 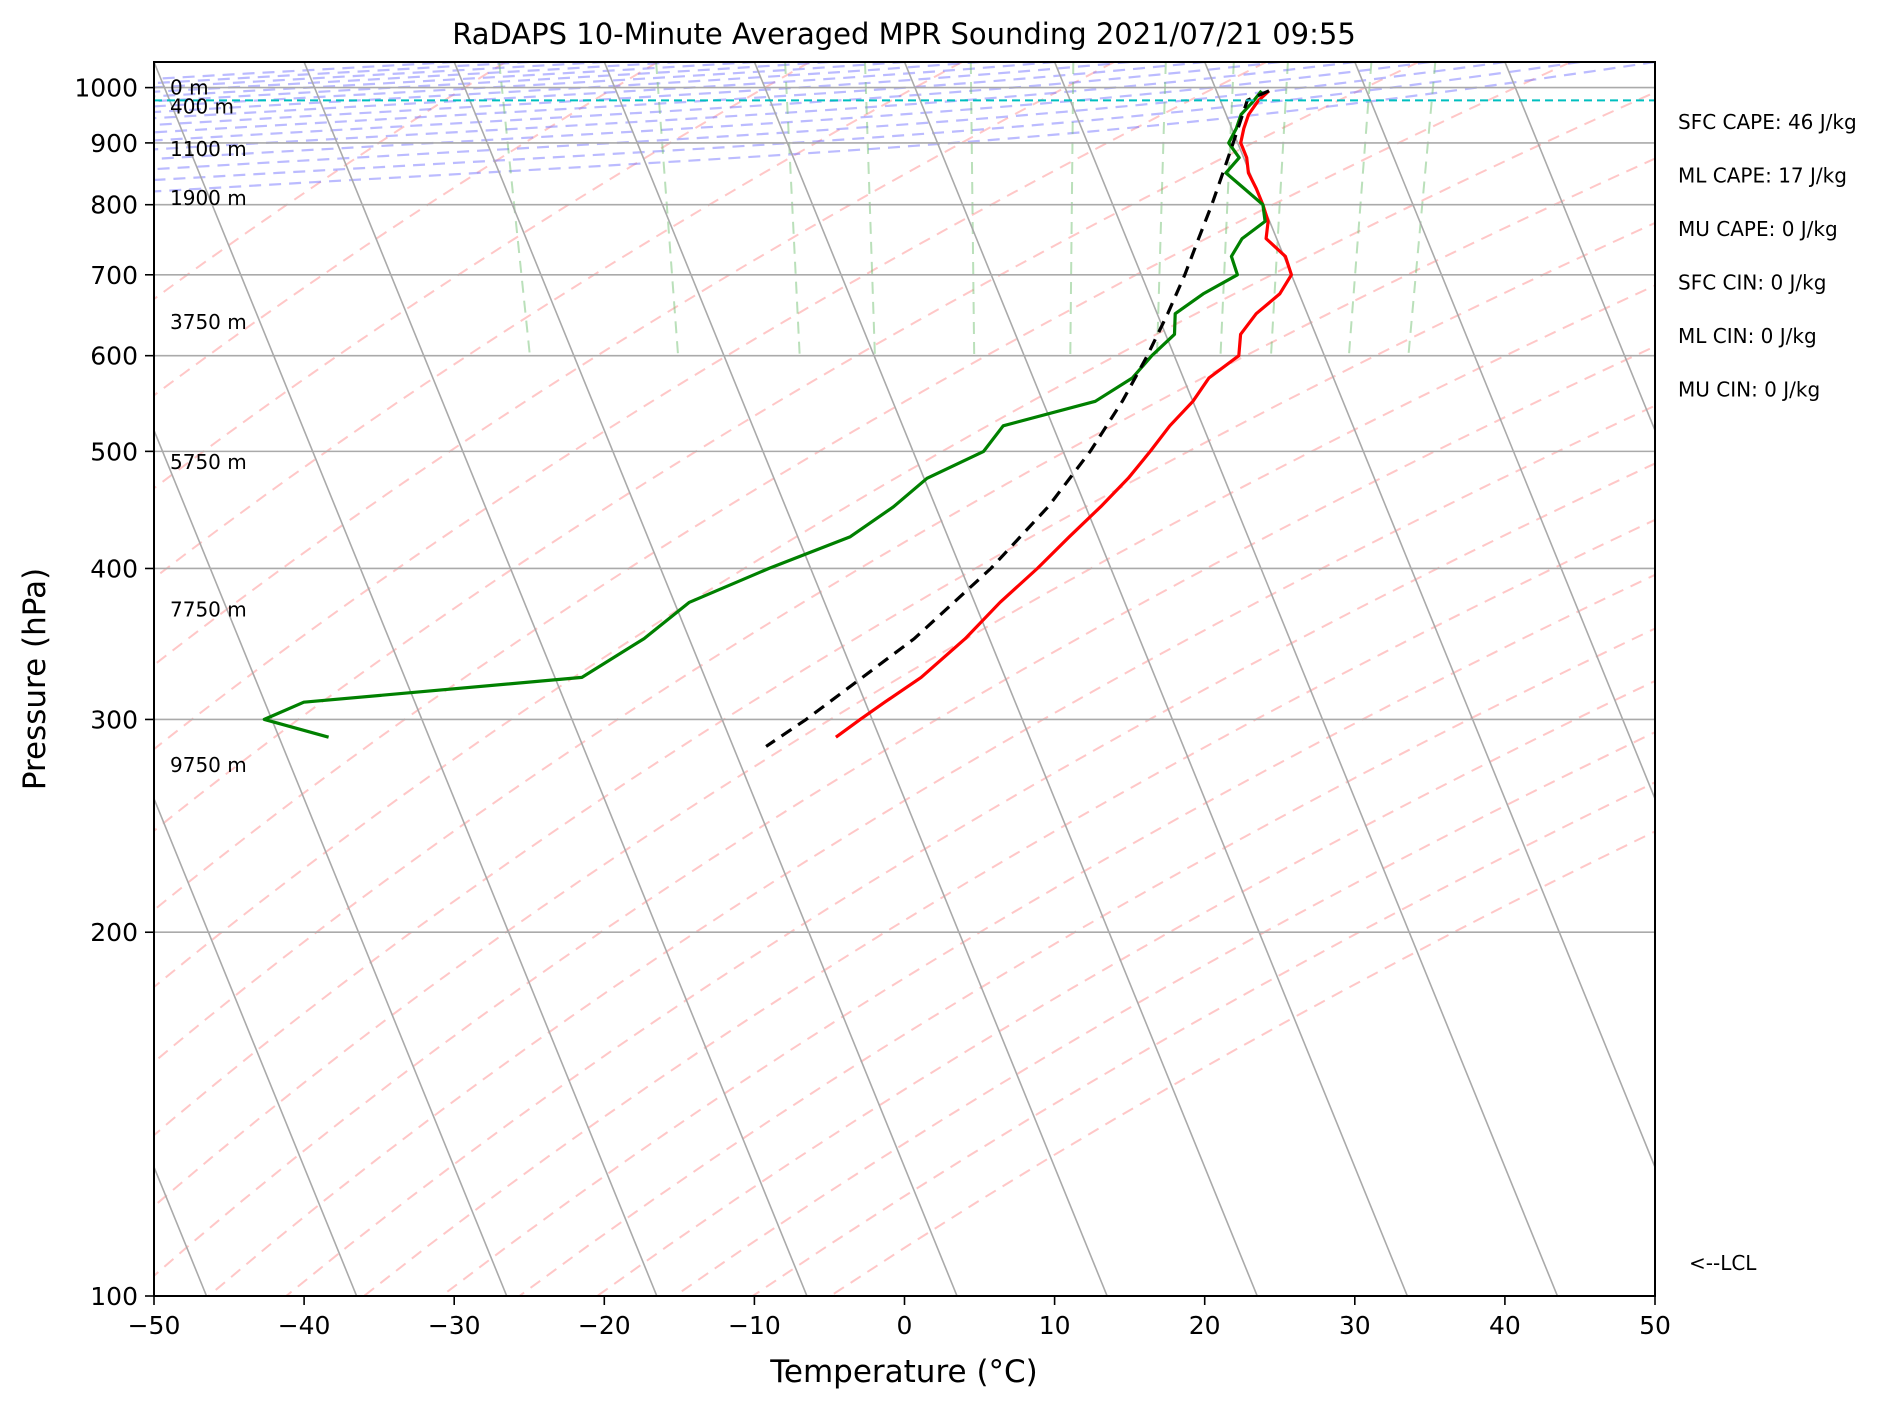 What do you see at coordinates (1355, 1325) in the screenshot?
I see `x-tick-label: 30` at bounding box center [1355, 1325].